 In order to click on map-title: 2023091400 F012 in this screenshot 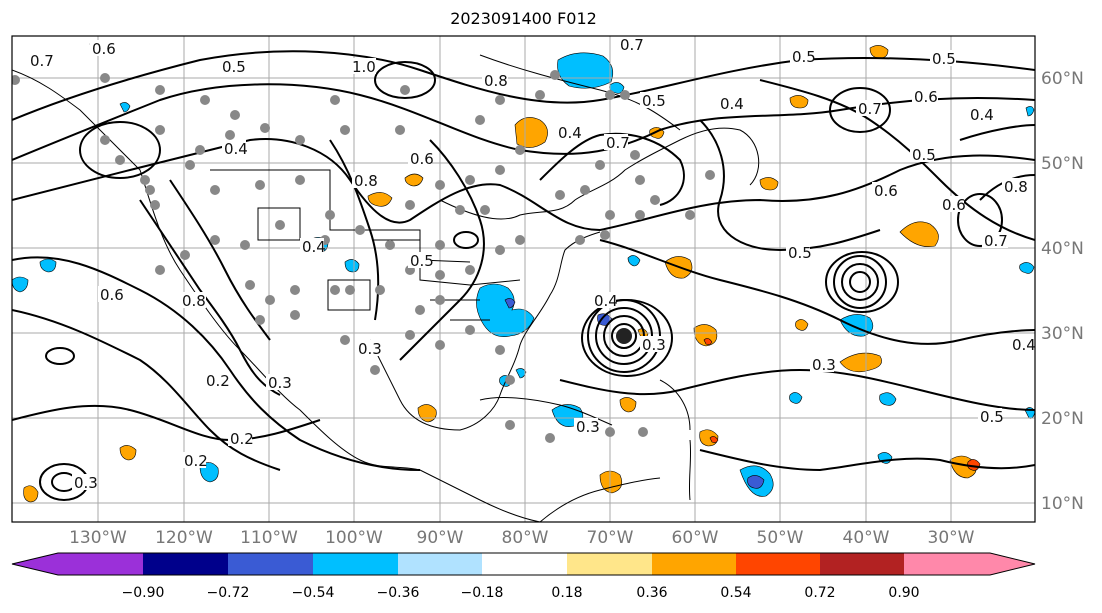, I will do `click(523, 18)`.